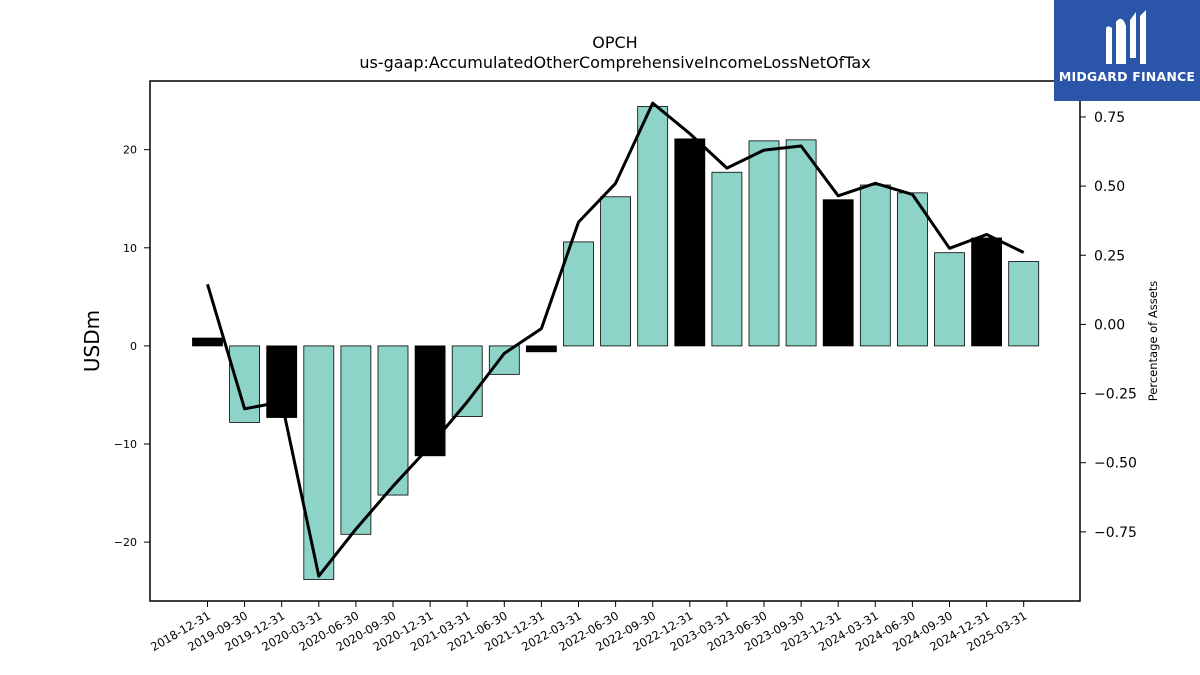 Image resolution: width=1200 pixels, height=675 pixels. What do you see at coordinates (1115, 533) in the screenshot?
I see `y2-tick-label: −0.75` at bounding box center [1115, 533].